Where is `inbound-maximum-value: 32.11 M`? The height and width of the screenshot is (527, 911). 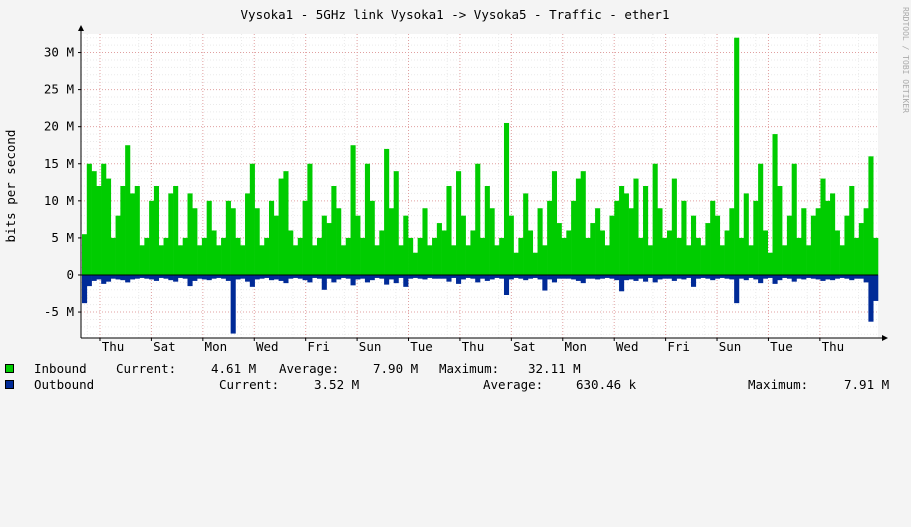
inbound-maximum-value: 32.11 M is located at coordinates (554, 368).